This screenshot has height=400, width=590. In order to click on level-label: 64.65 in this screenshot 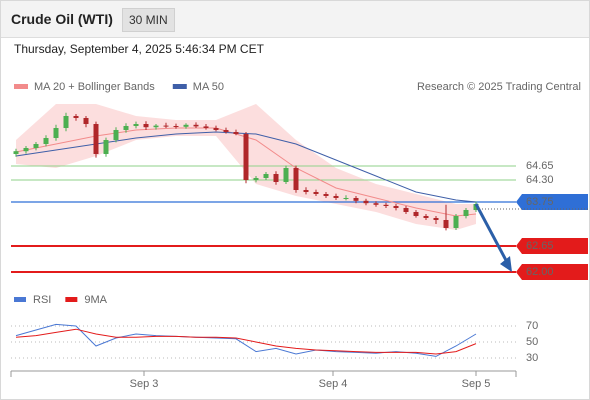, I will do `click(540, 166)`.